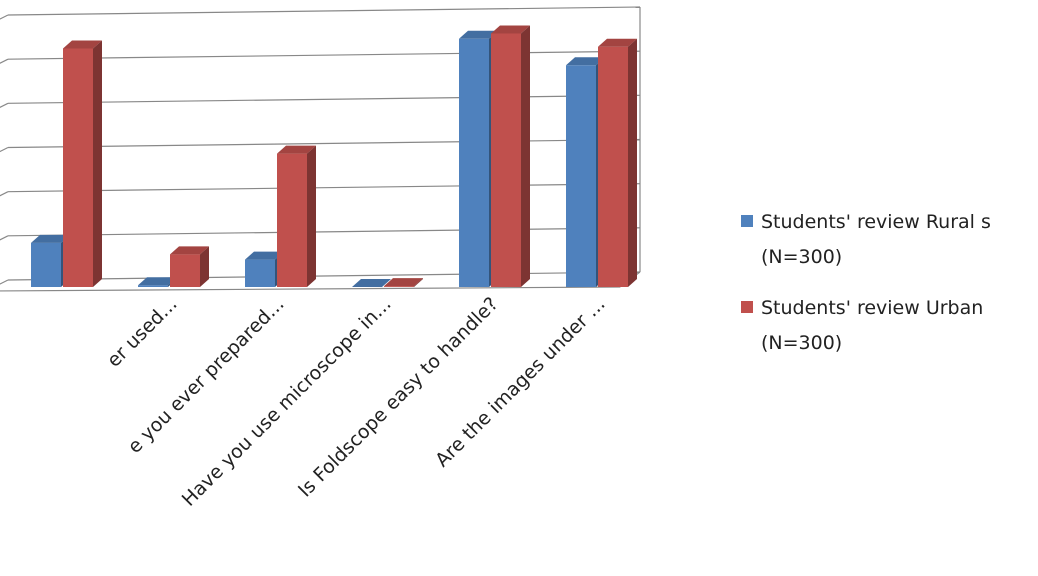 The image size is (1038, 576). I want to click on legend-label: Students' review Urban (N=300), so click(872, 325).